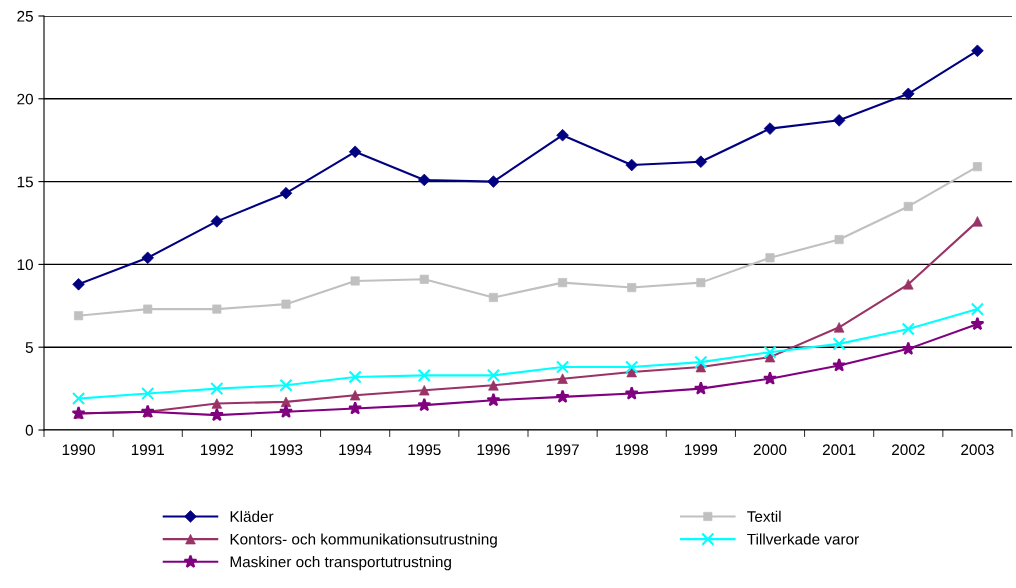  What do you see at coordinates (29, 347) in the screenshot?
I see `y-tick-label: 5` at bounding box center [29, 347].